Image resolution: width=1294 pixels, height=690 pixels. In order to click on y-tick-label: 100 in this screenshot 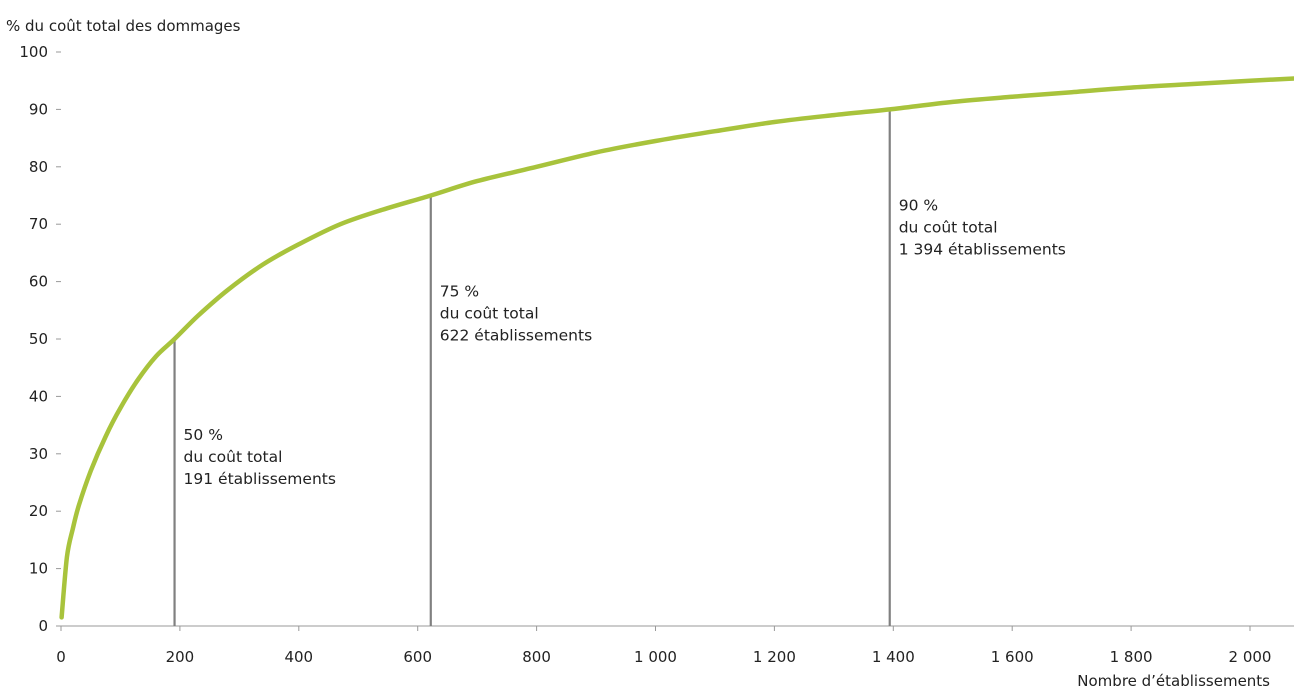, I will do `click(33, 52)`.